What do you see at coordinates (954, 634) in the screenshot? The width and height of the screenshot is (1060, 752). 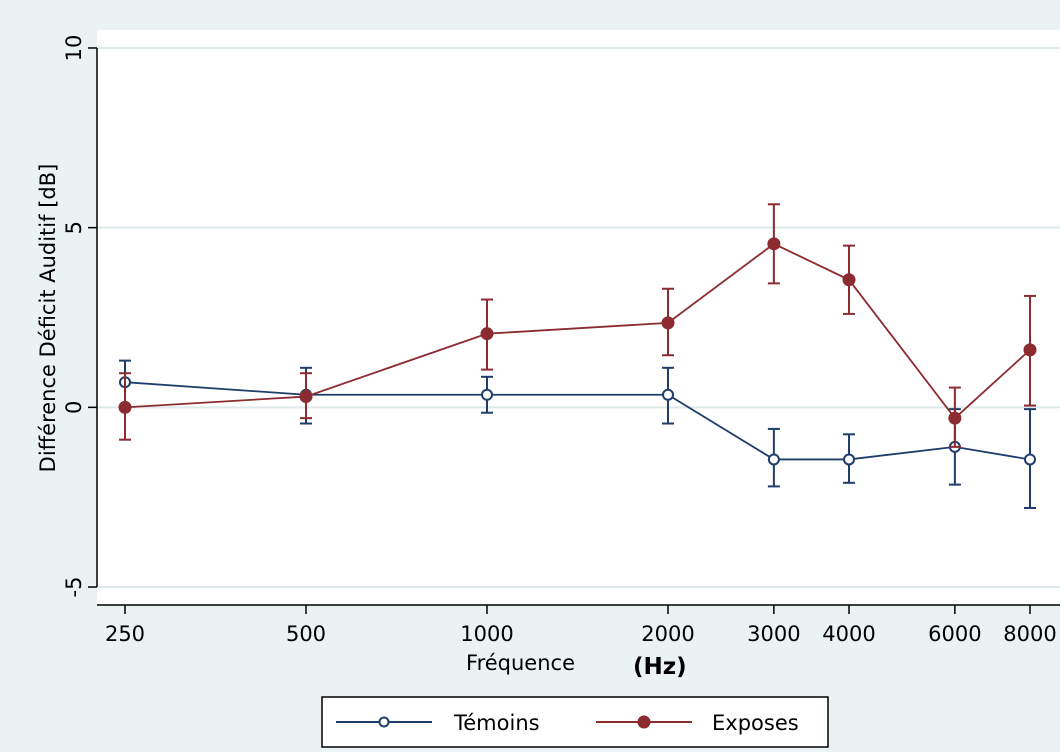 I see `x-tick-label: 6000` at bounding box center [954, 634].